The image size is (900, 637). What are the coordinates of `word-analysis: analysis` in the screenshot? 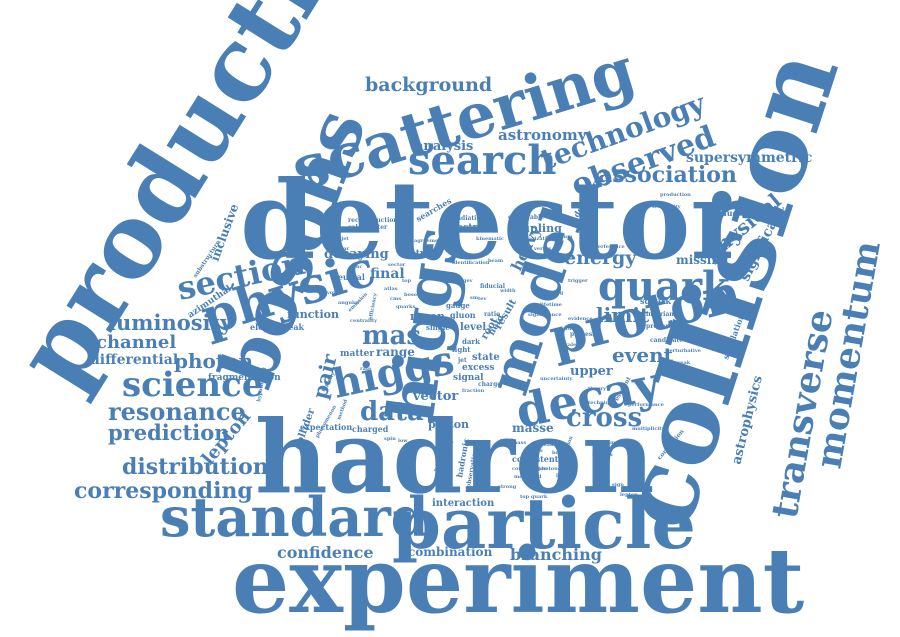 It's located at (444, 146).